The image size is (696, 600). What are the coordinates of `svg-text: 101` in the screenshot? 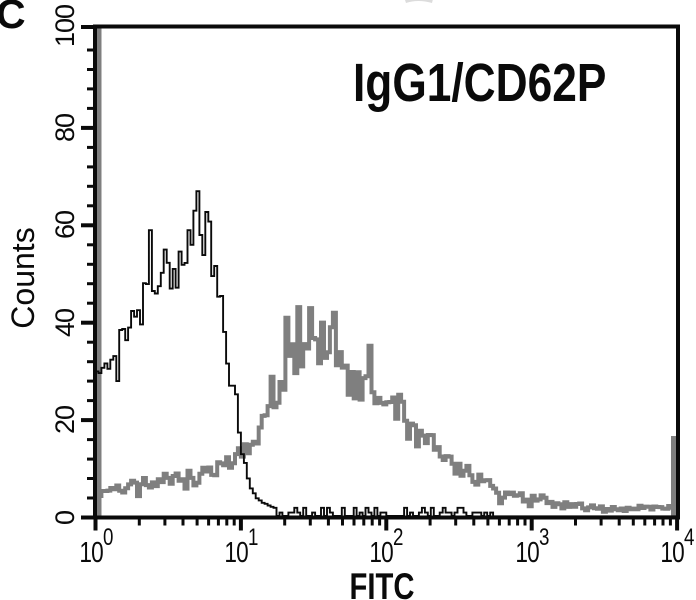 It's located at (240, 546).